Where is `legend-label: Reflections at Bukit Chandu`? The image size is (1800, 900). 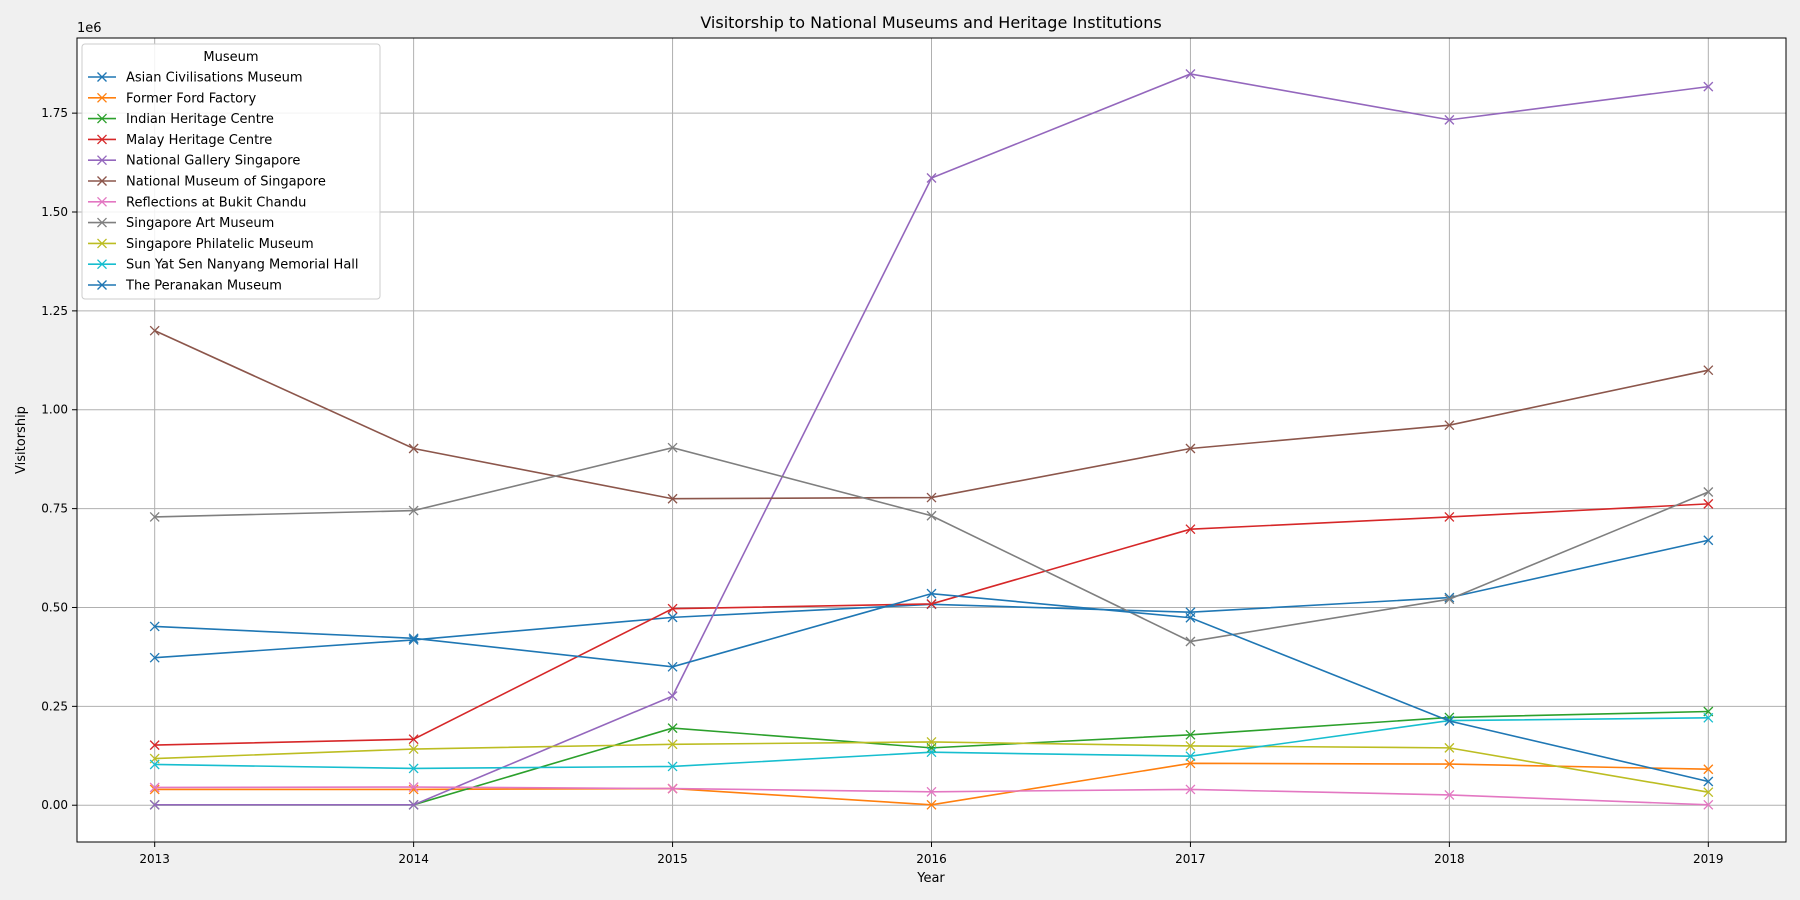 legend-label: Reflections at Bukit Chandu is located at coordinates (216, 202).